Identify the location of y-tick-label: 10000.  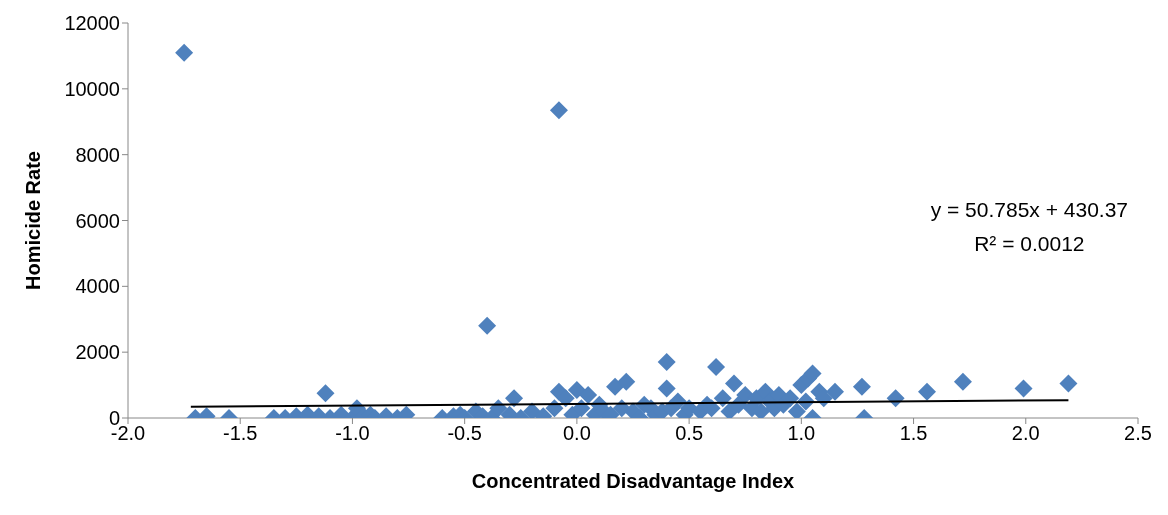
(92, 88).